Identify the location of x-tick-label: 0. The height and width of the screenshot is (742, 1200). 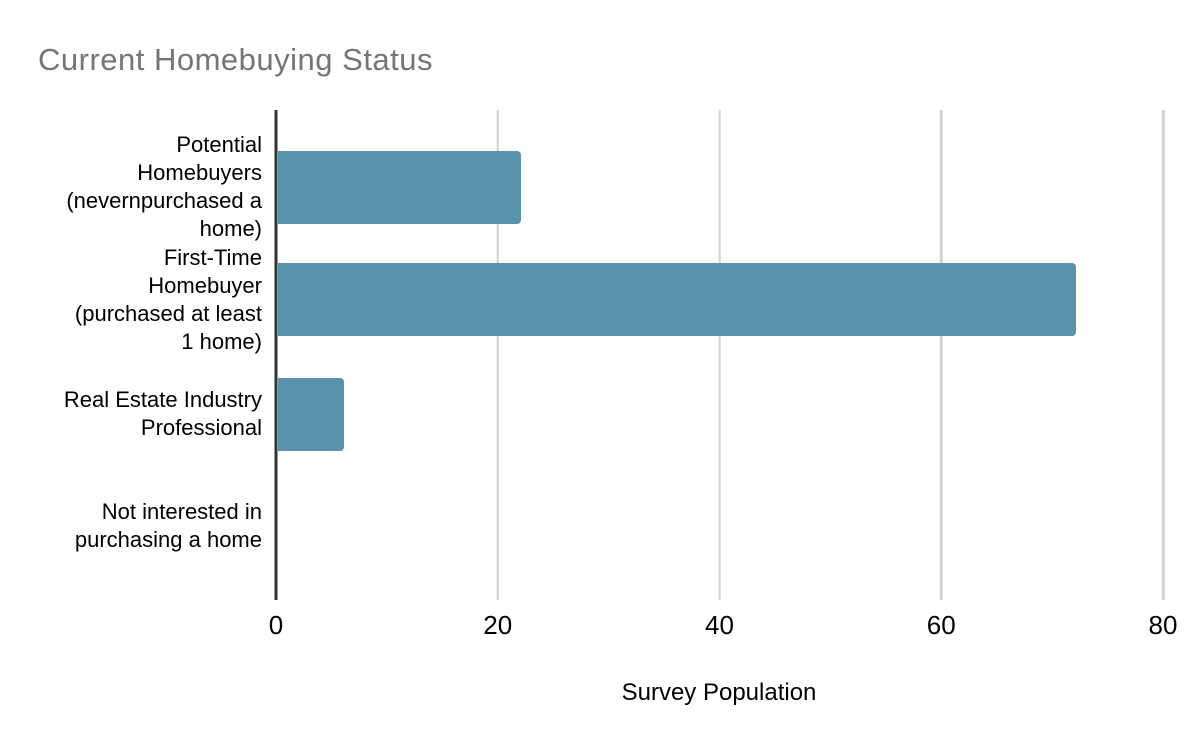
(276, 625).